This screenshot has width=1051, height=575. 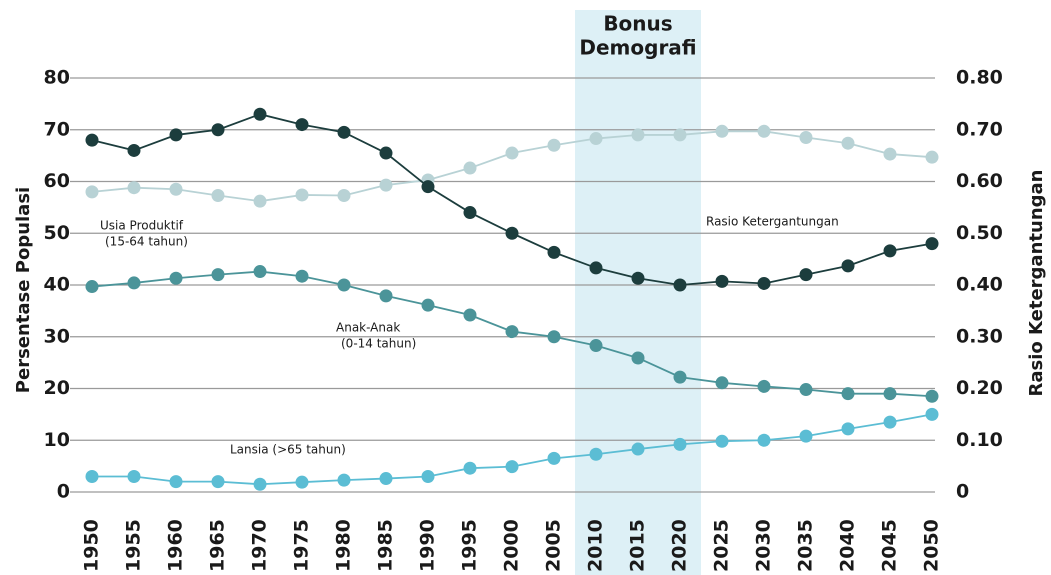 I want to click on x-tick-label: 2050, so click(x=932, y=545).